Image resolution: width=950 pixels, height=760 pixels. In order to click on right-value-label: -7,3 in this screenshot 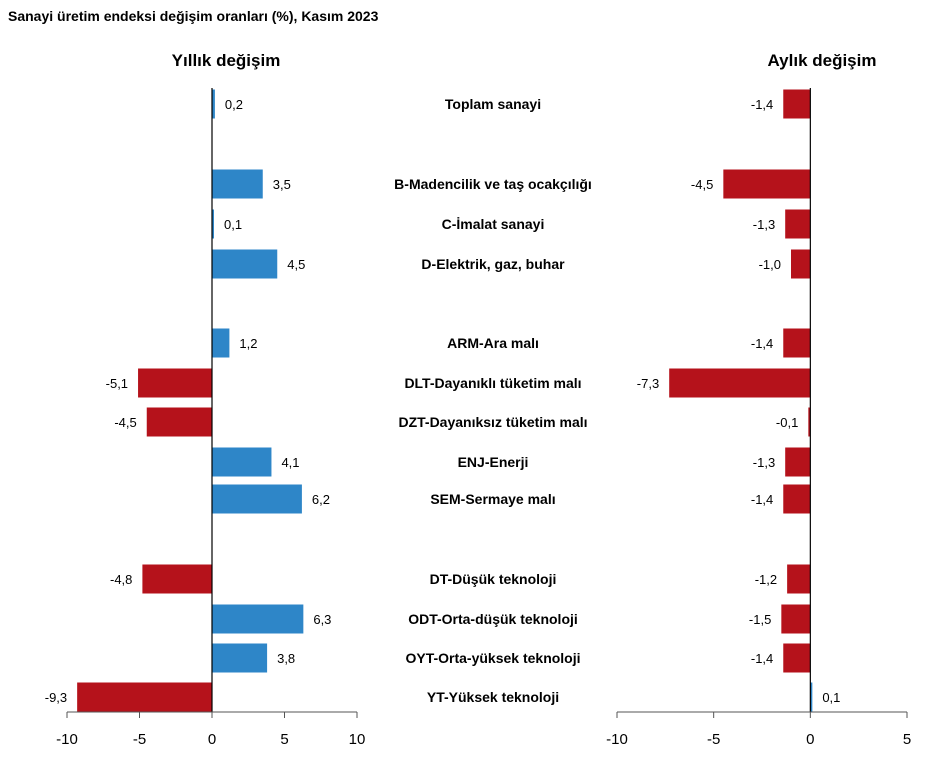, I will do `click(648, 383)`.